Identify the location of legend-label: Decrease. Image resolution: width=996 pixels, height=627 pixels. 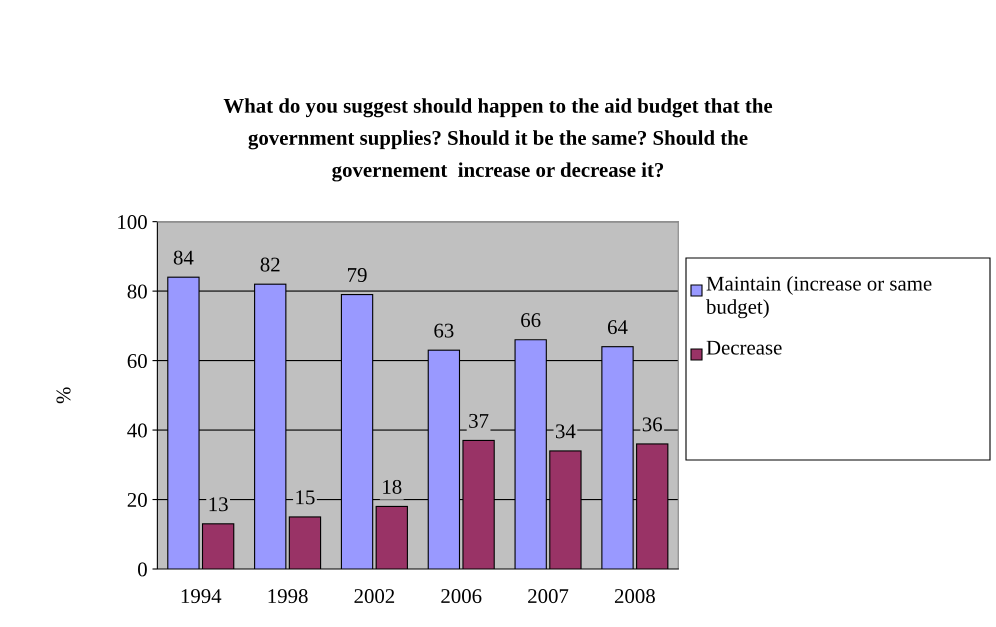
(744, 347).